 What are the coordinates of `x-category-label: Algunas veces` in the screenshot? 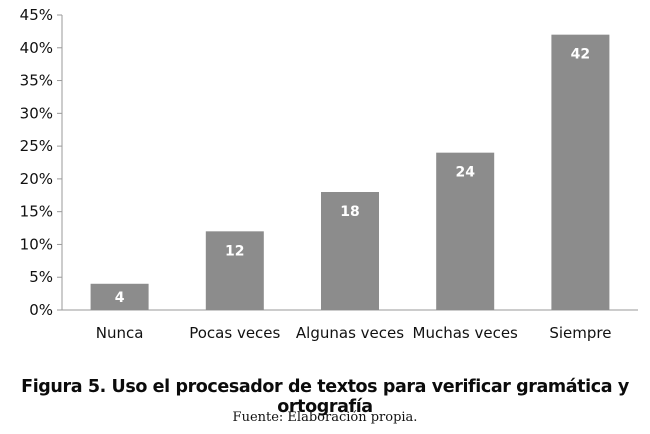 It's located at (350, 333).